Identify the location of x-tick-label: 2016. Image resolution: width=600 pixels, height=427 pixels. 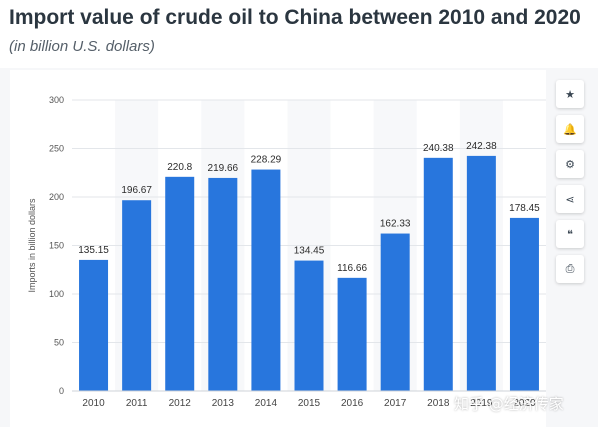
(352, 403).